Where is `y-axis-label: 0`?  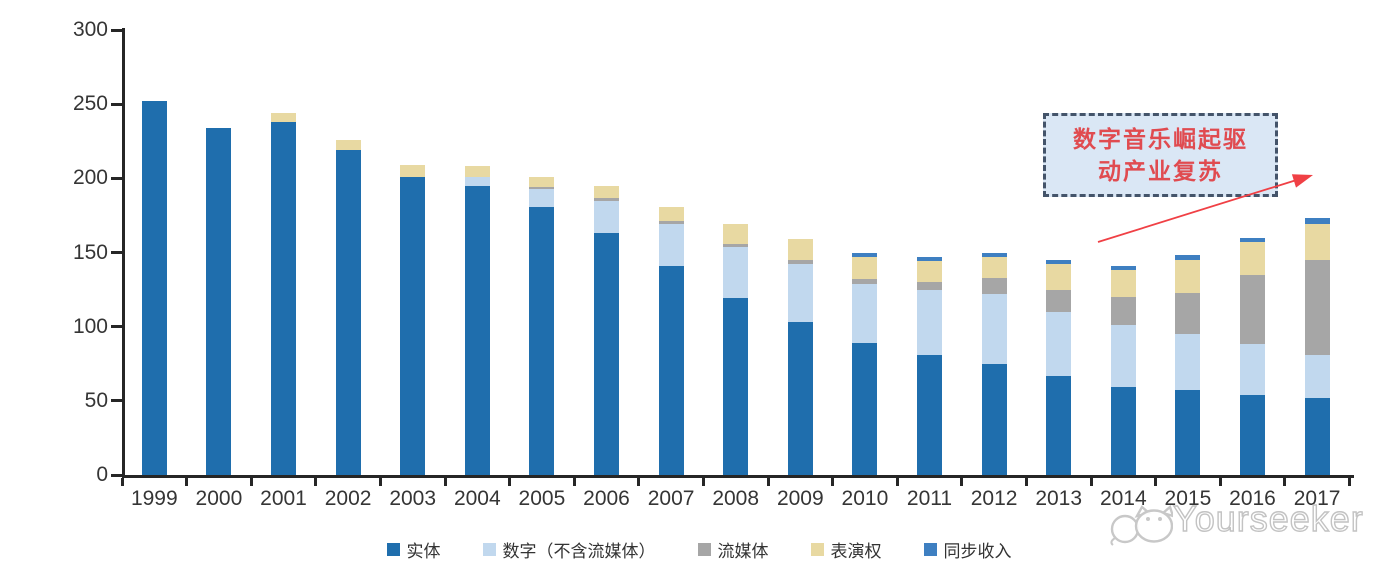 y-axis-label: 0 is located at coordinates (102, 474).